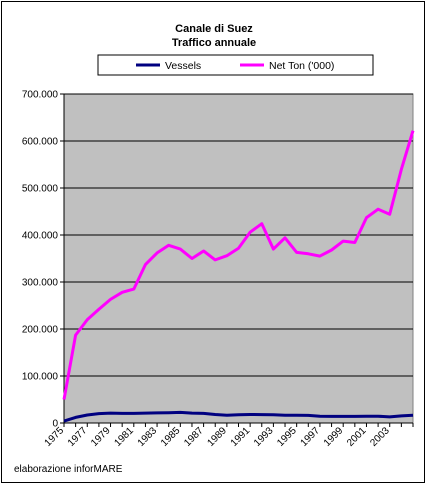 The width and height of the screenshot is (428, 487). I want to click on y-tick-label: 200.000, so click(40, 330).